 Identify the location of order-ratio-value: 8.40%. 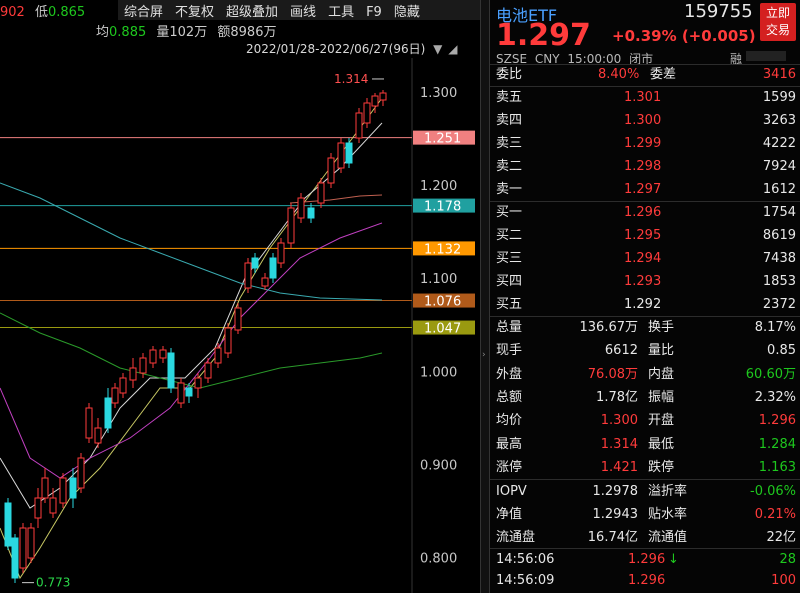
(619, 74).